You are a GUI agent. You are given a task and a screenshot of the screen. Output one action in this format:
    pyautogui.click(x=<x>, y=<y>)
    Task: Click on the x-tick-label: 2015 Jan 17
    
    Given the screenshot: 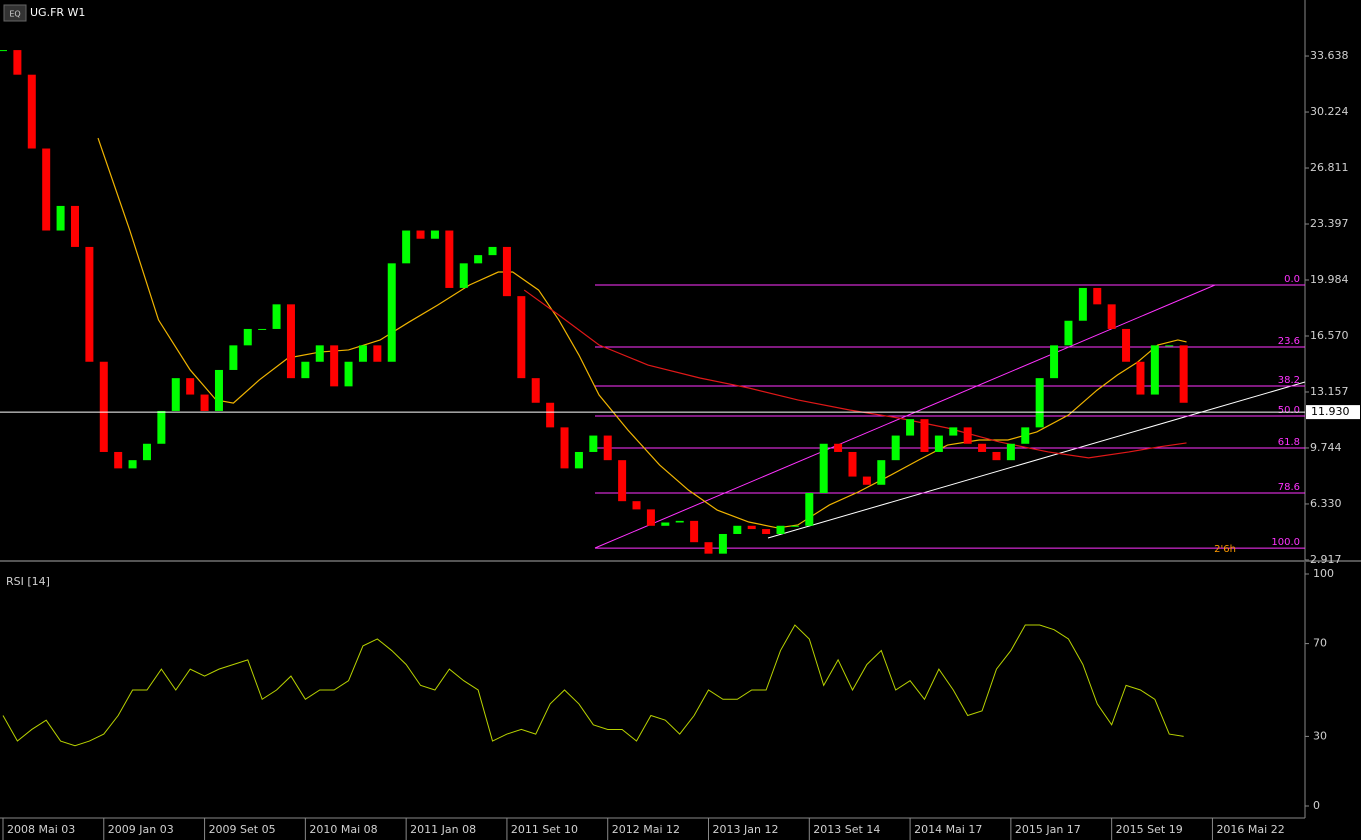 What is the action you would take?
    pyautogui.click(x=1048, y=829)
    